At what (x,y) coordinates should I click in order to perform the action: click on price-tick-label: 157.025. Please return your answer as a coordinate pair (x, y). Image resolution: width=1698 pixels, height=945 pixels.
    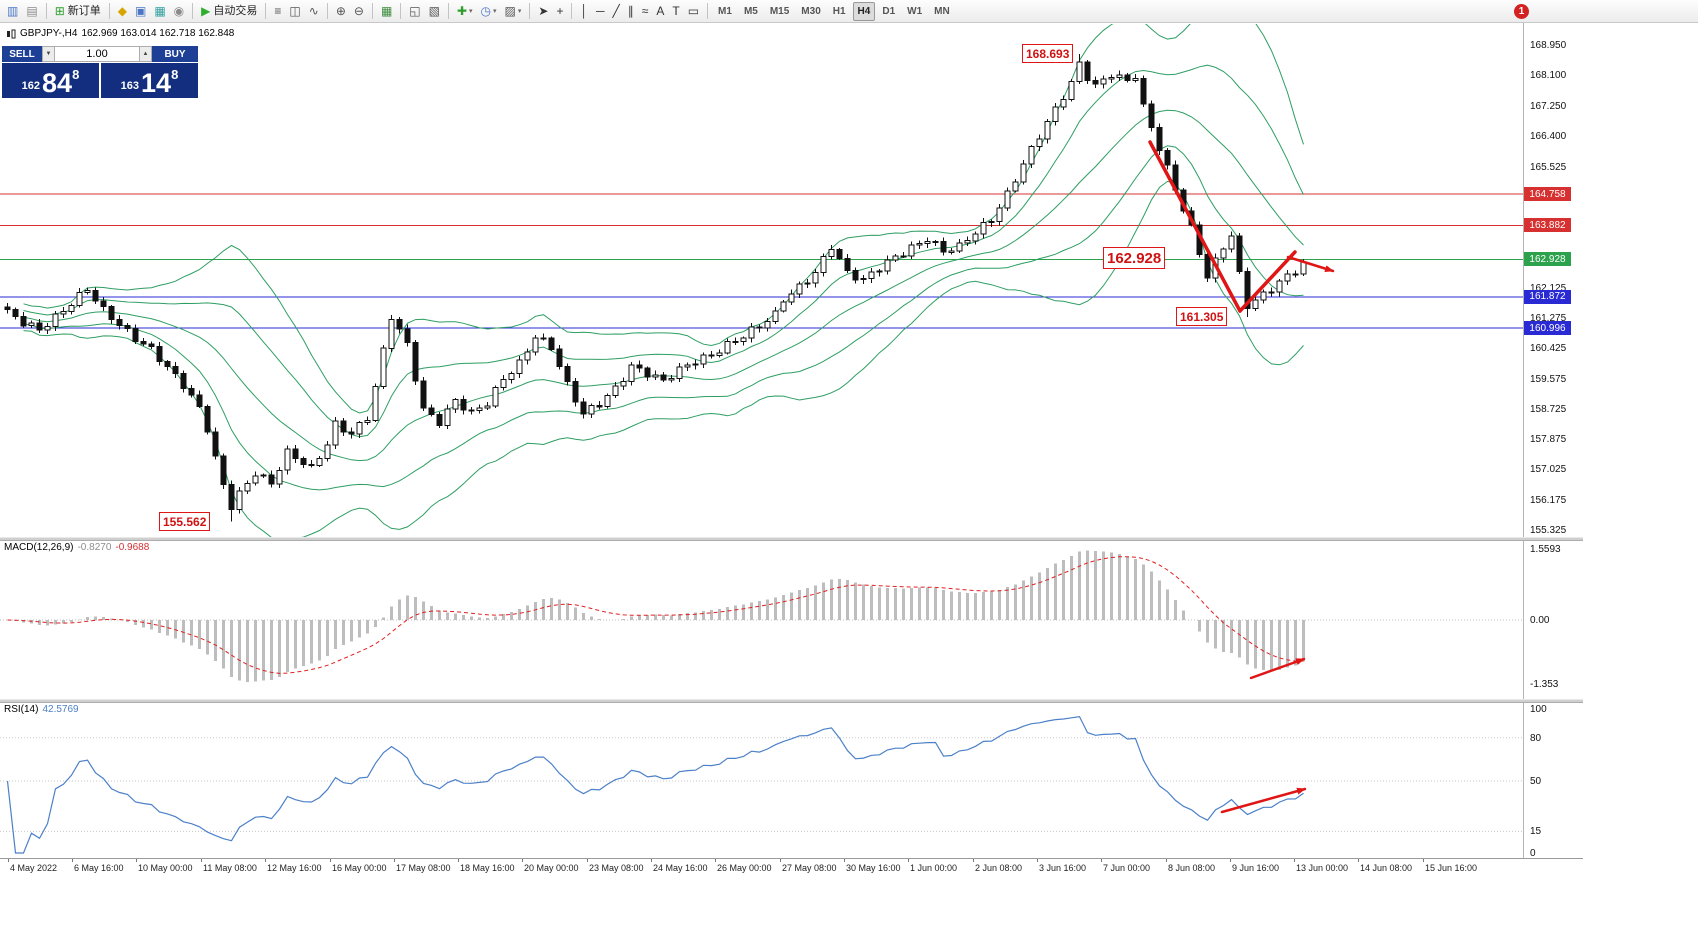
    Looking at the image, I should click on (1548, 470).